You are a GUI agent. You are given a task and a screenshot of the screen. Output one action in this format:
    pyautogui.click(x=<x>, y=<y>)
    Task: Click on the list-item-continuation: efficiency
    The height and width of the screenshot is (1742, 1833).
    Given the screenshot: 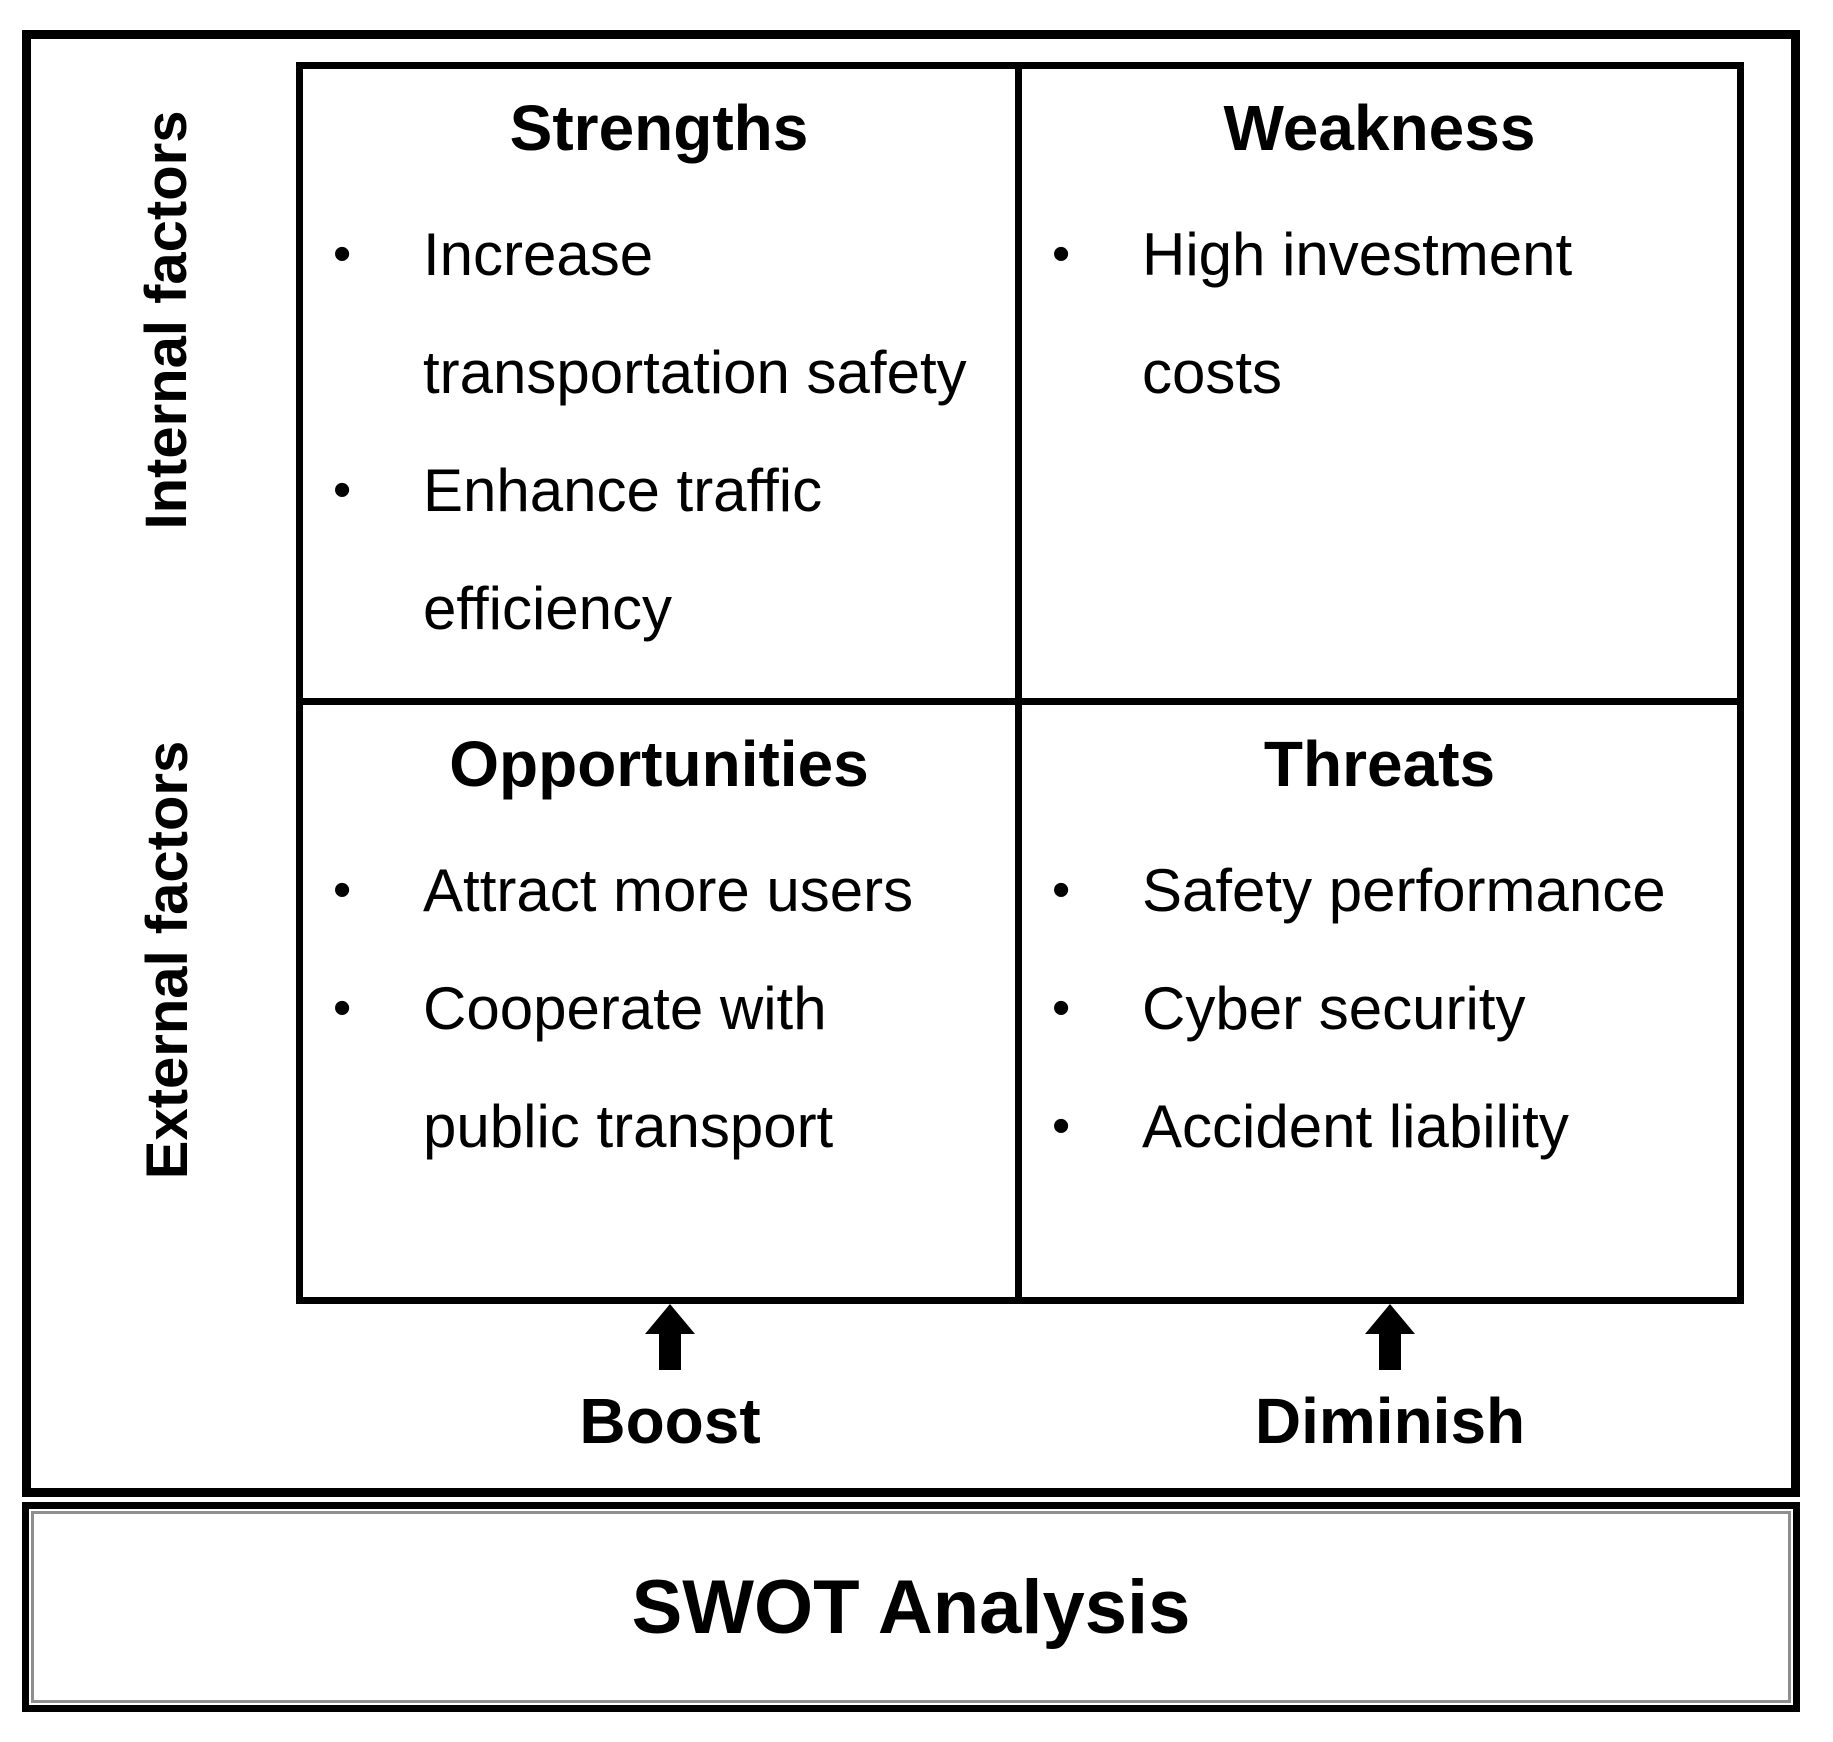 What is the action you would take?
    pyautogui.click(x=659, y=608)
    